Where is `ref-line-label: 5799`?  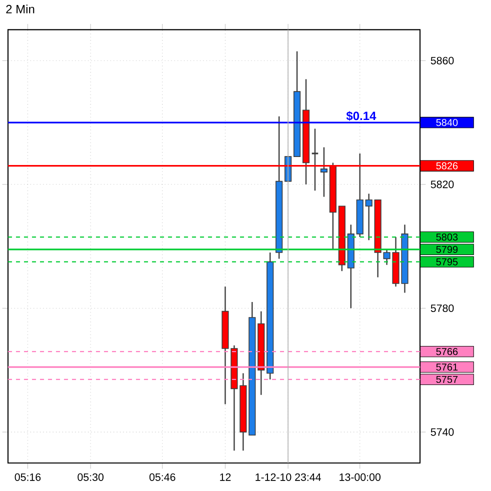
ref-line-label: 5799 is located at coordinates (447, 249).